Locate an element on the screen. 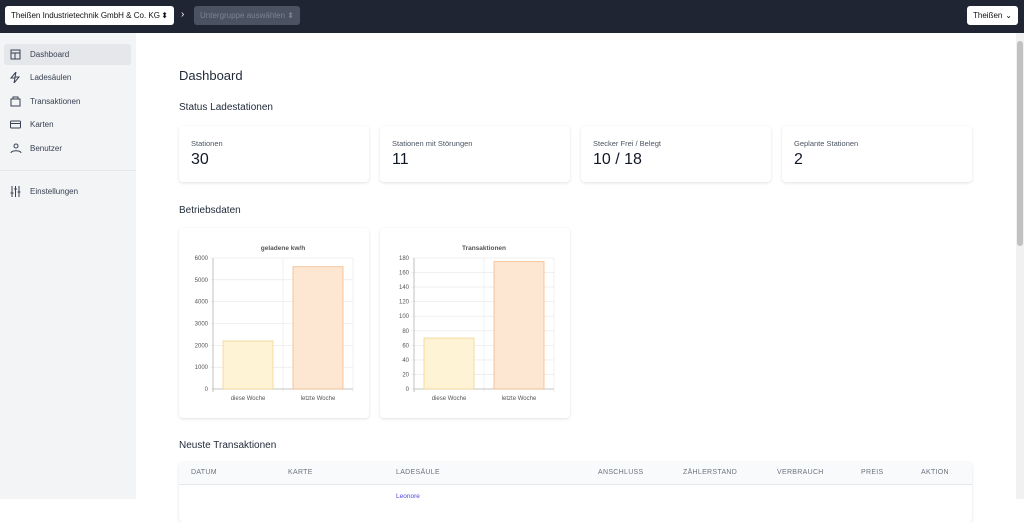 Image resolution: width=1024 pixels, height=522 pixels. chart-title: Transaktionen is located at coordinates (484, 248).